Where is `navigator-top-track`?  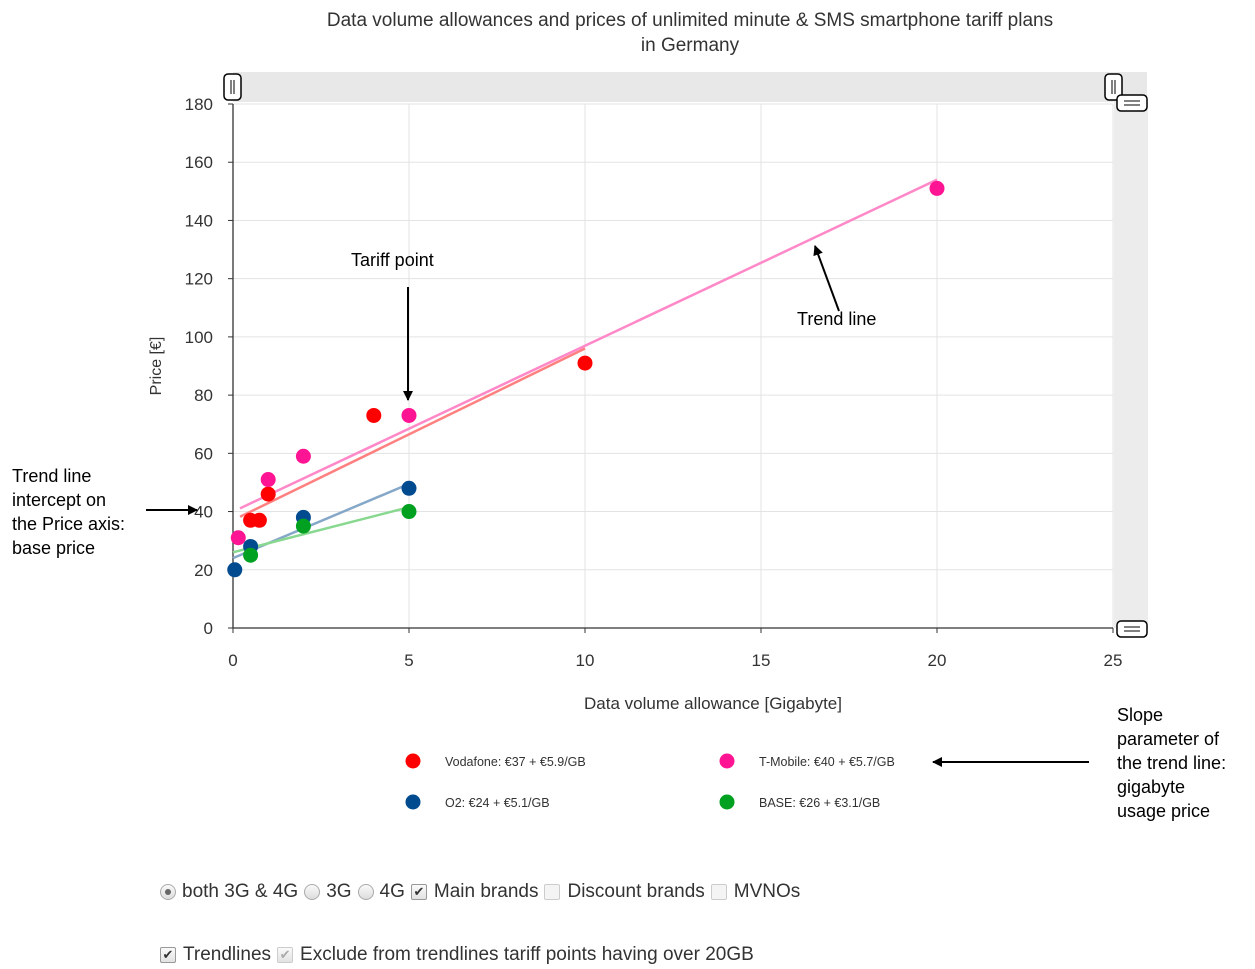
navigator-top-track is located at coordinates (690, 87).